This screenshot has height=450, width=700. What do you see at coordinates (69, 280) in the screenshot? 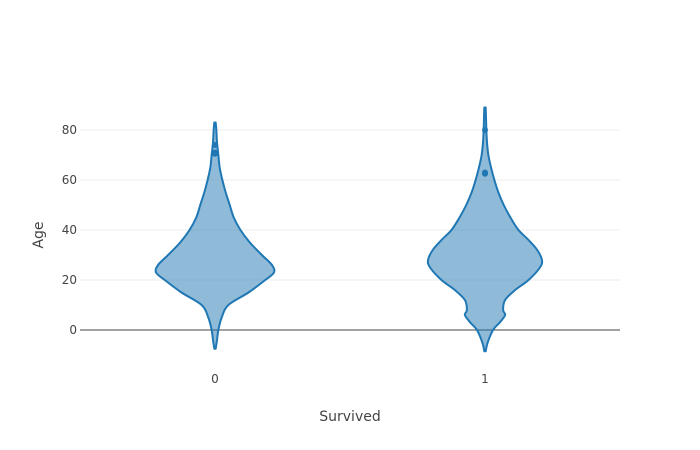
I see `y-tick-label-20: 20` at bounding box center [69, 280].